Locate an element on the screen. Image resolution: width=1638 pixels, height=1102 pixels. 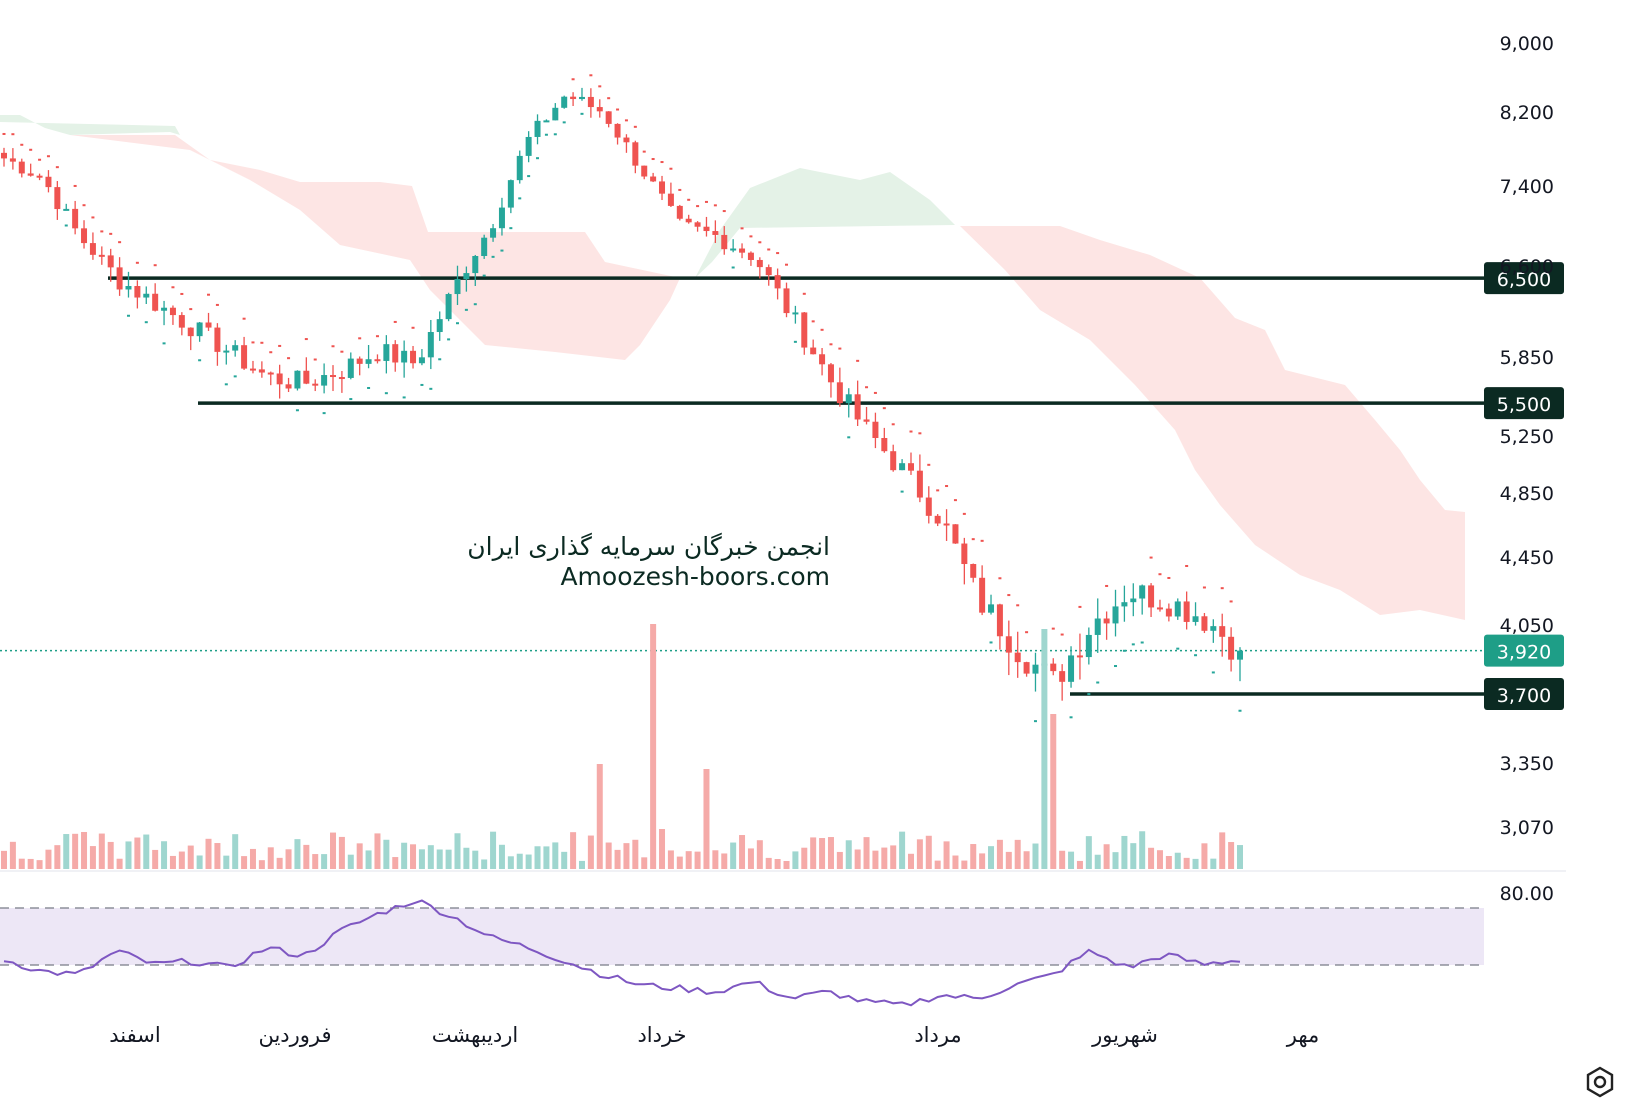
price-tick-5: 5,250 is located at coordinates (1527, 437).